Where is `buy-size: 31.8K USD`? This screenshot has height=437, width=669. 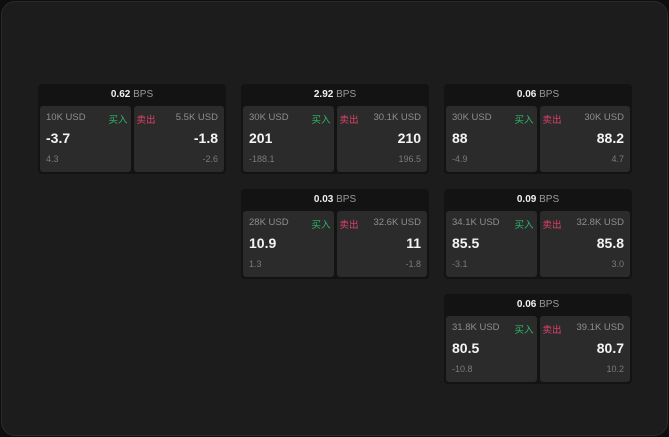 buy-size: 31.8K USD is located at coordinates (476, 327).